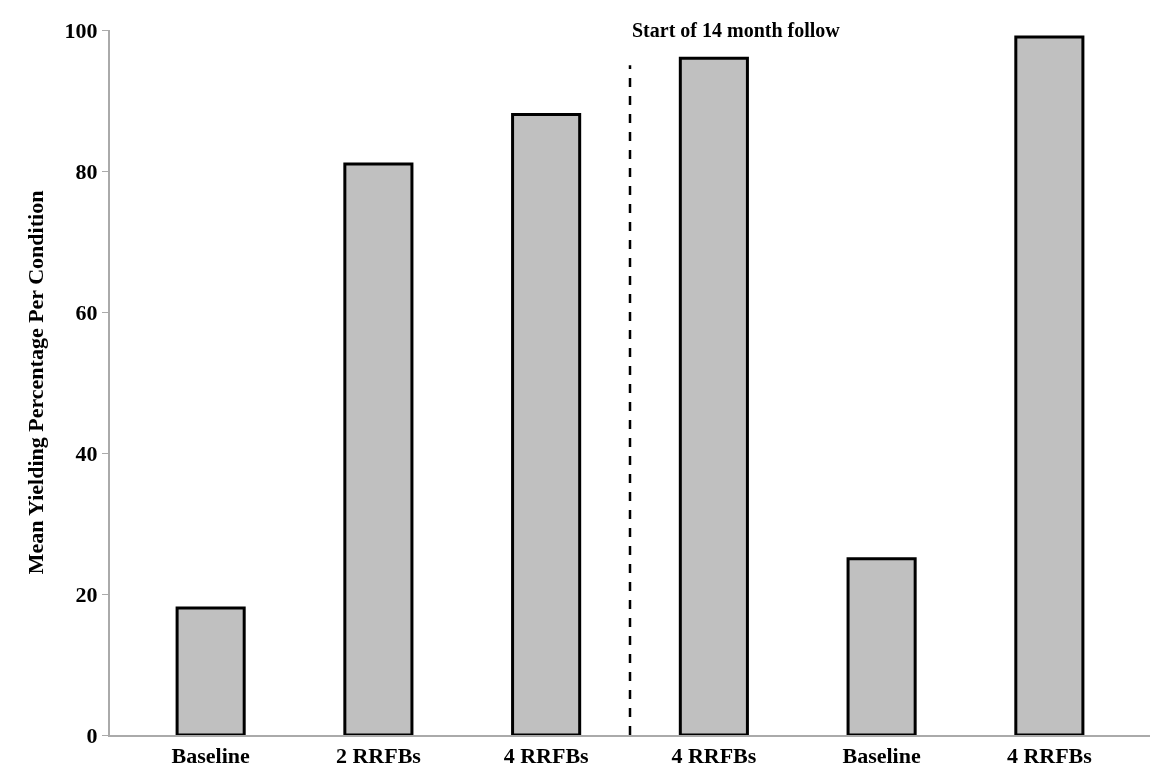  I want to click on y-tick-label: 80, so click(86, 171).